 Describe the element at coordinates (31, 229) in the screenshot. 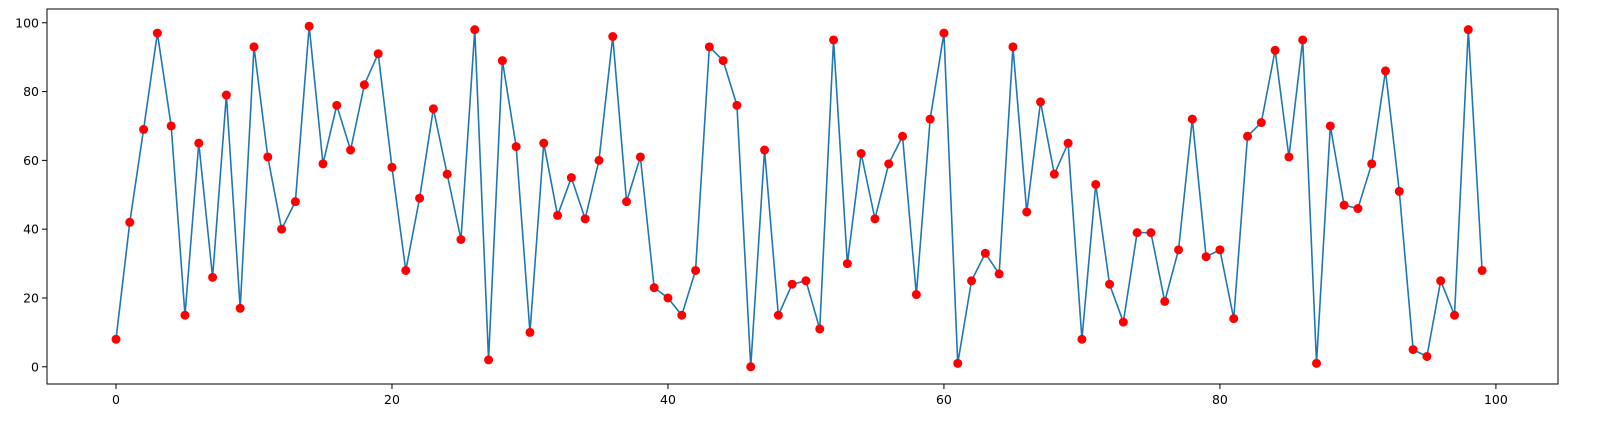

I see `y-tick-label: 40` at that location.